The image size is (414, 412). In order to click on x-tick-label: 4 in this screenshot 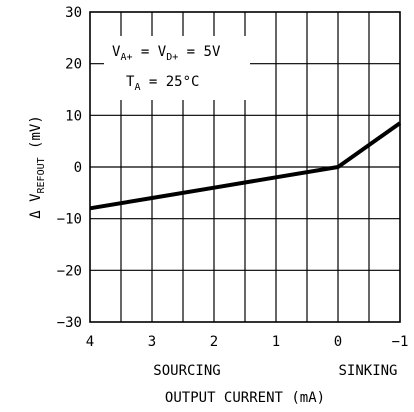, I will do `click(90, 342)`.